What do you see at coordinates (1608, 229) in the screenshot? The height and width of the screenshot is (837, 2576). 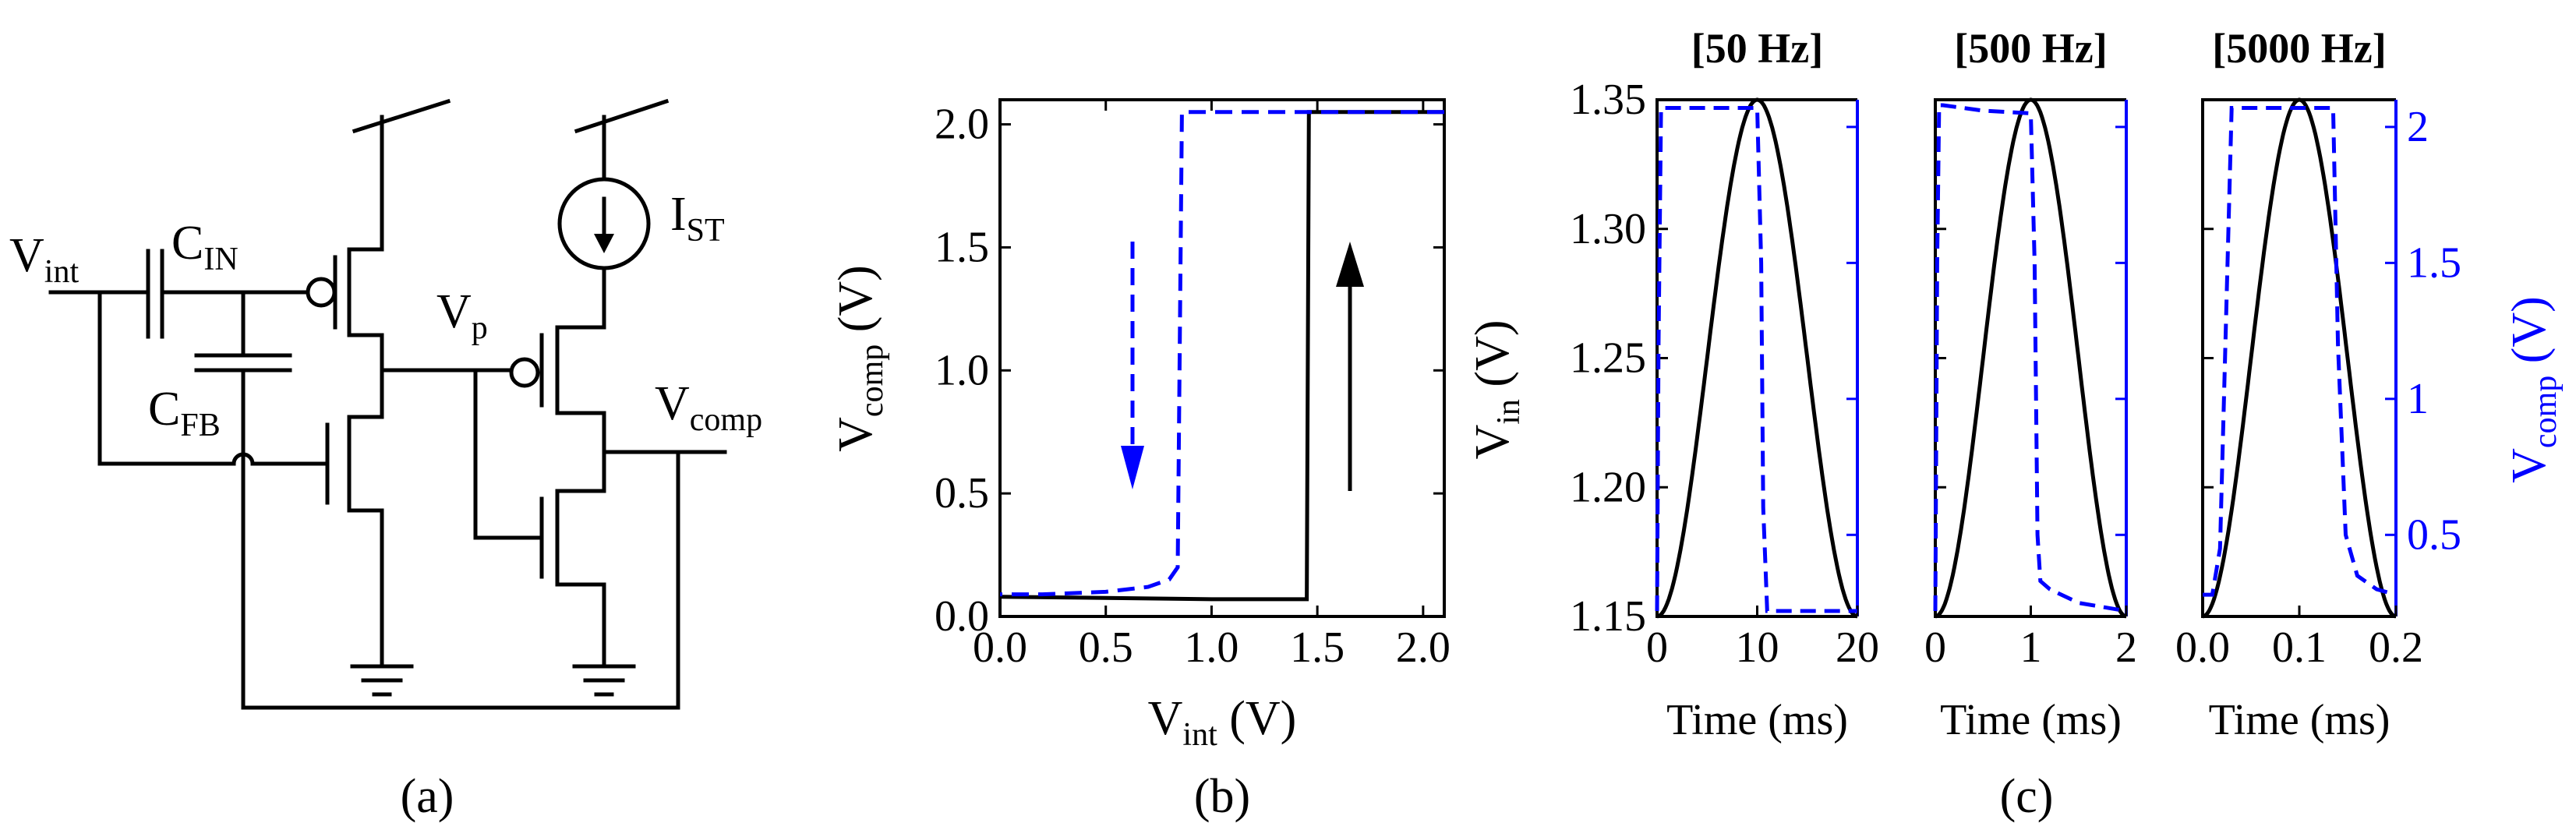 I see `c-ytick-left-label: 1.30` at bounding box center [1608, 229].